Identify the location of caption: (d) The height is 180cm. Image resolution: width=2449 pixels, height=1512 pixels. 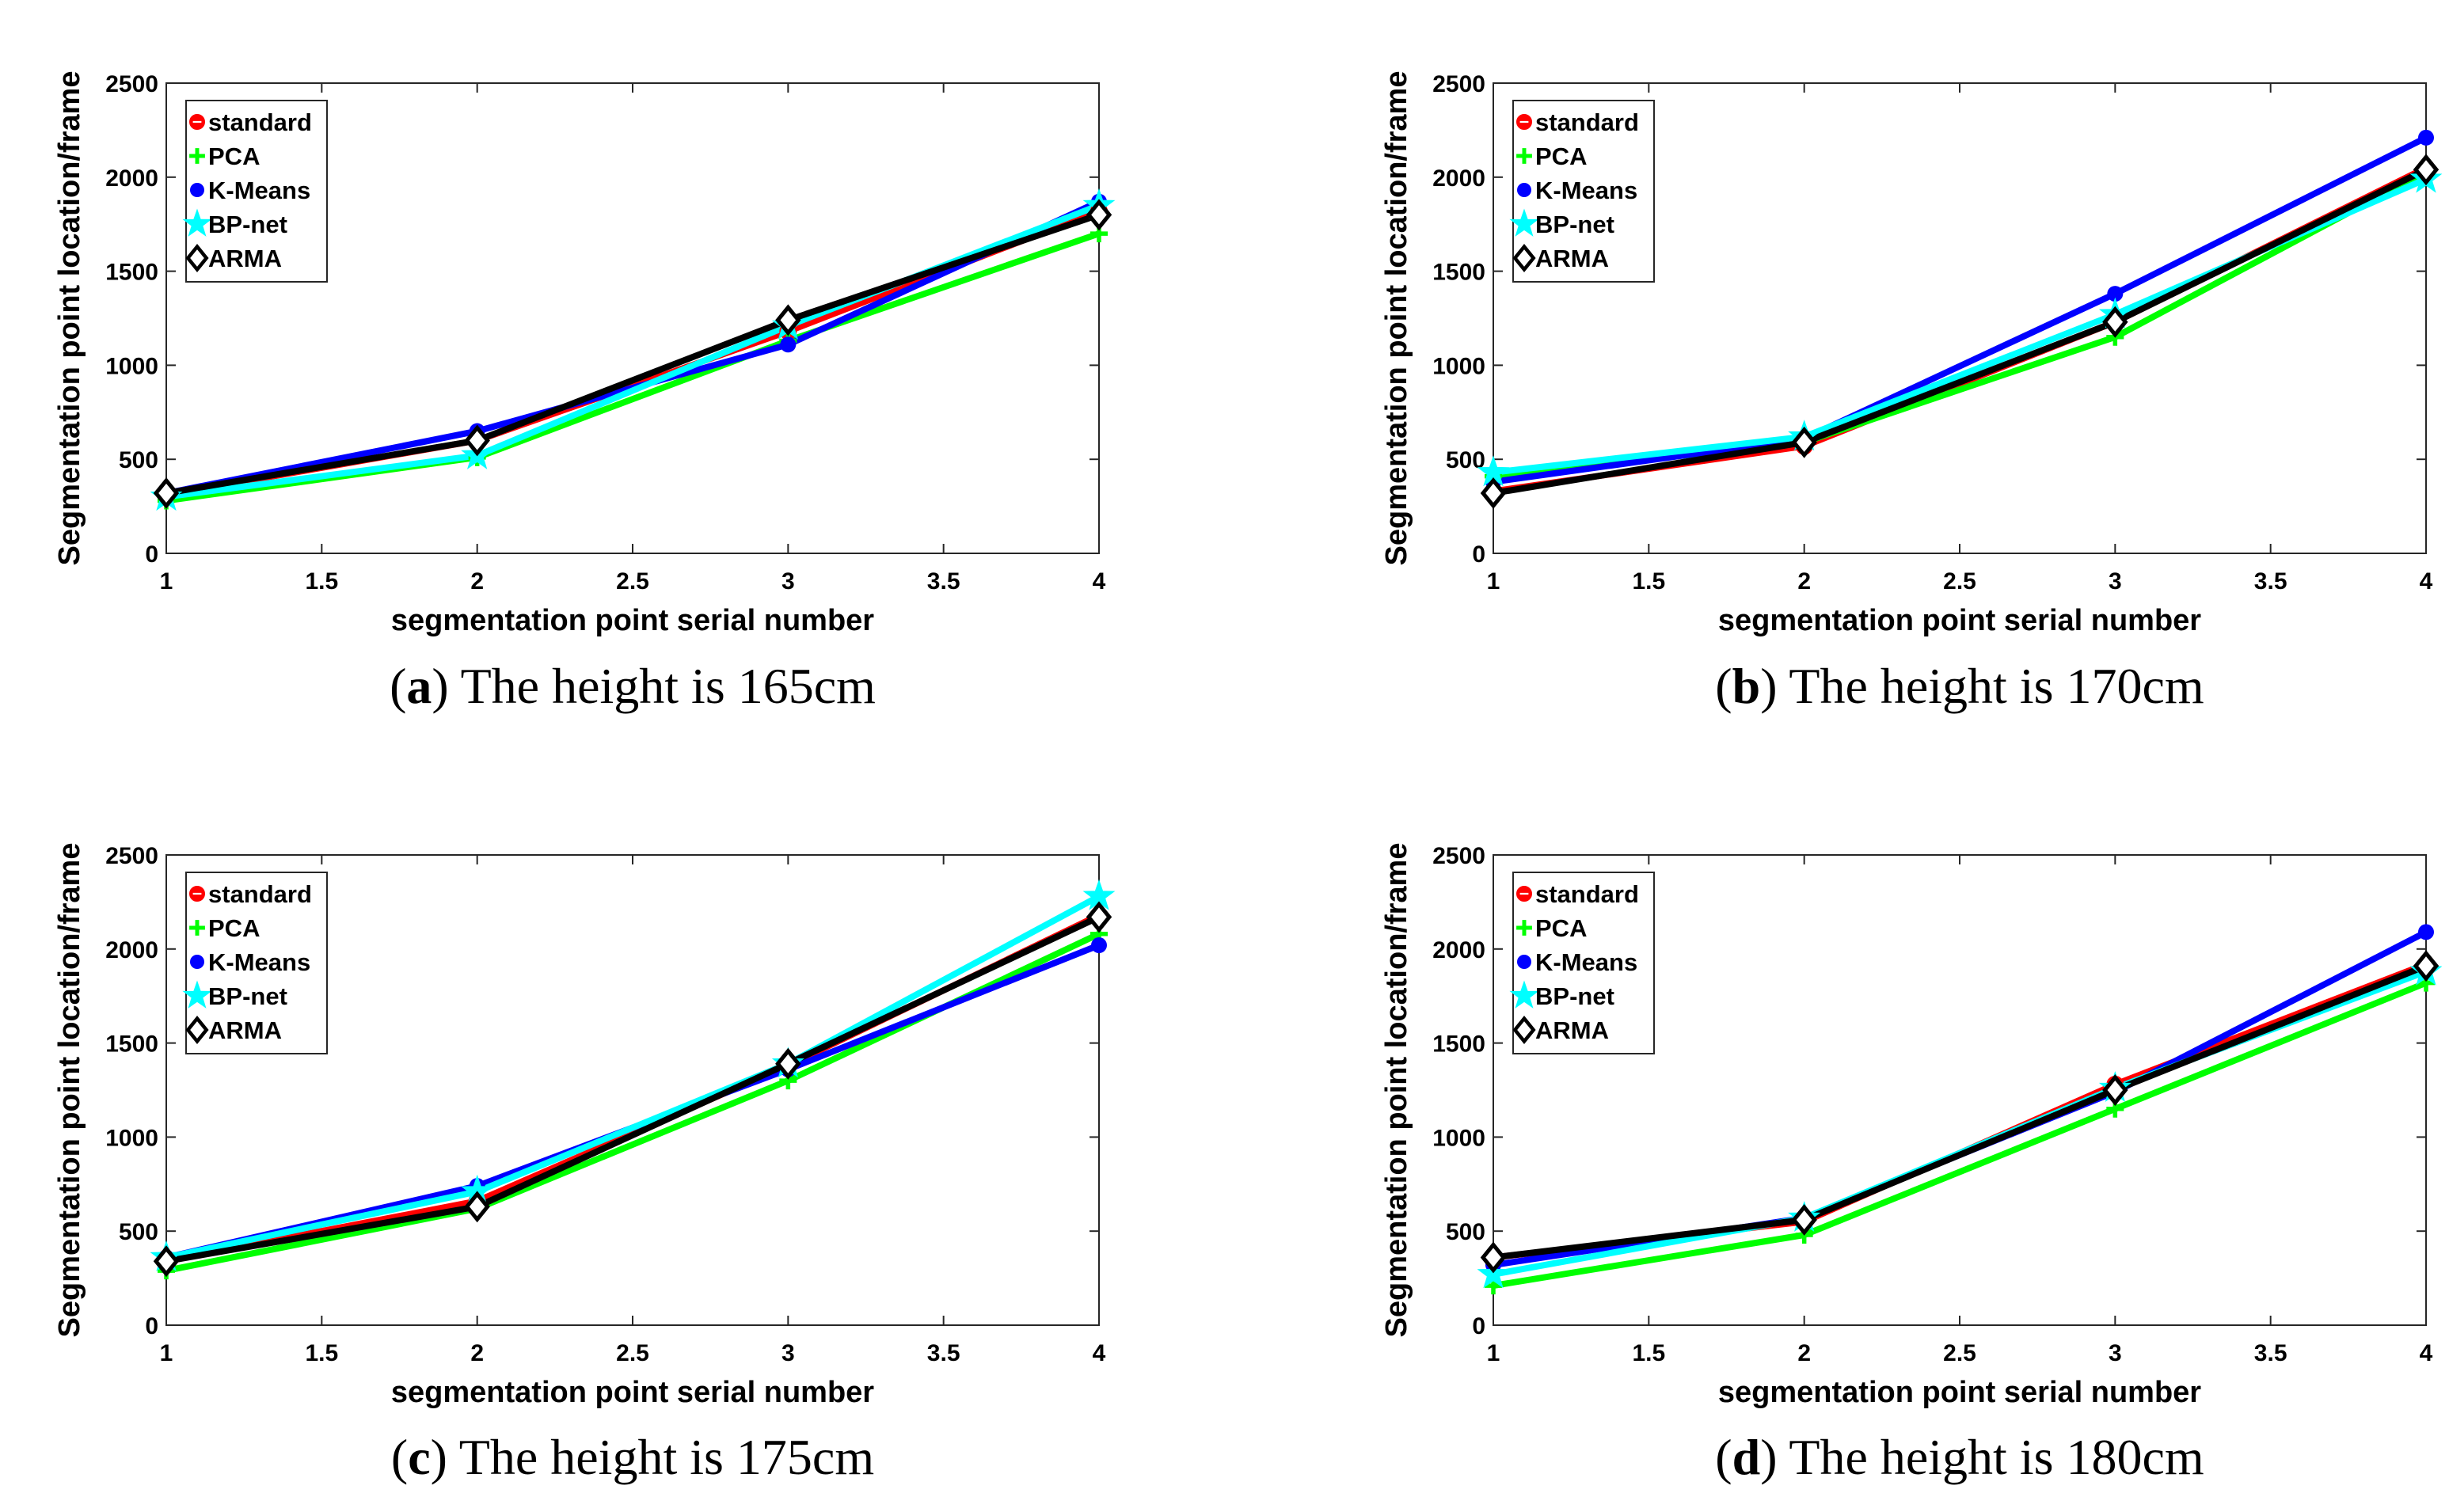
(1959, 1457).